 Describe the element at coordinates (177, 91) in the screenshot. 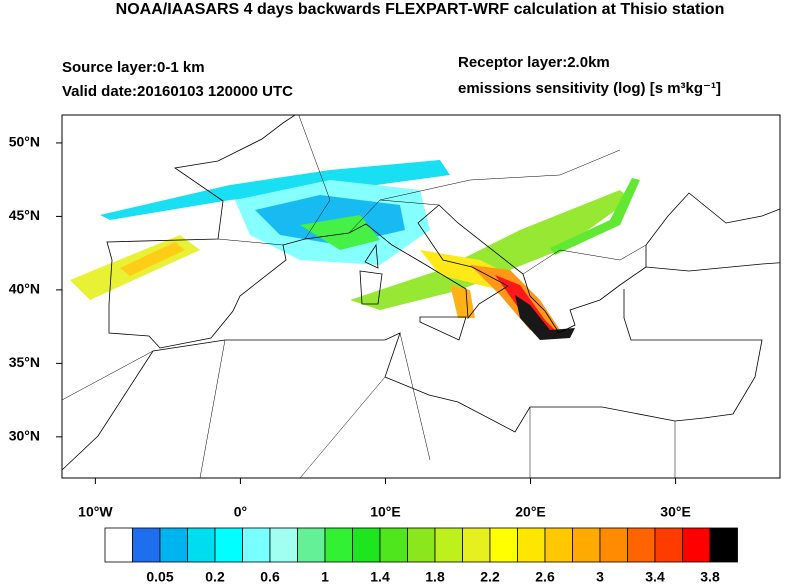

I see `valid-date: Valid date:20160103 120000 UTC` at that location.